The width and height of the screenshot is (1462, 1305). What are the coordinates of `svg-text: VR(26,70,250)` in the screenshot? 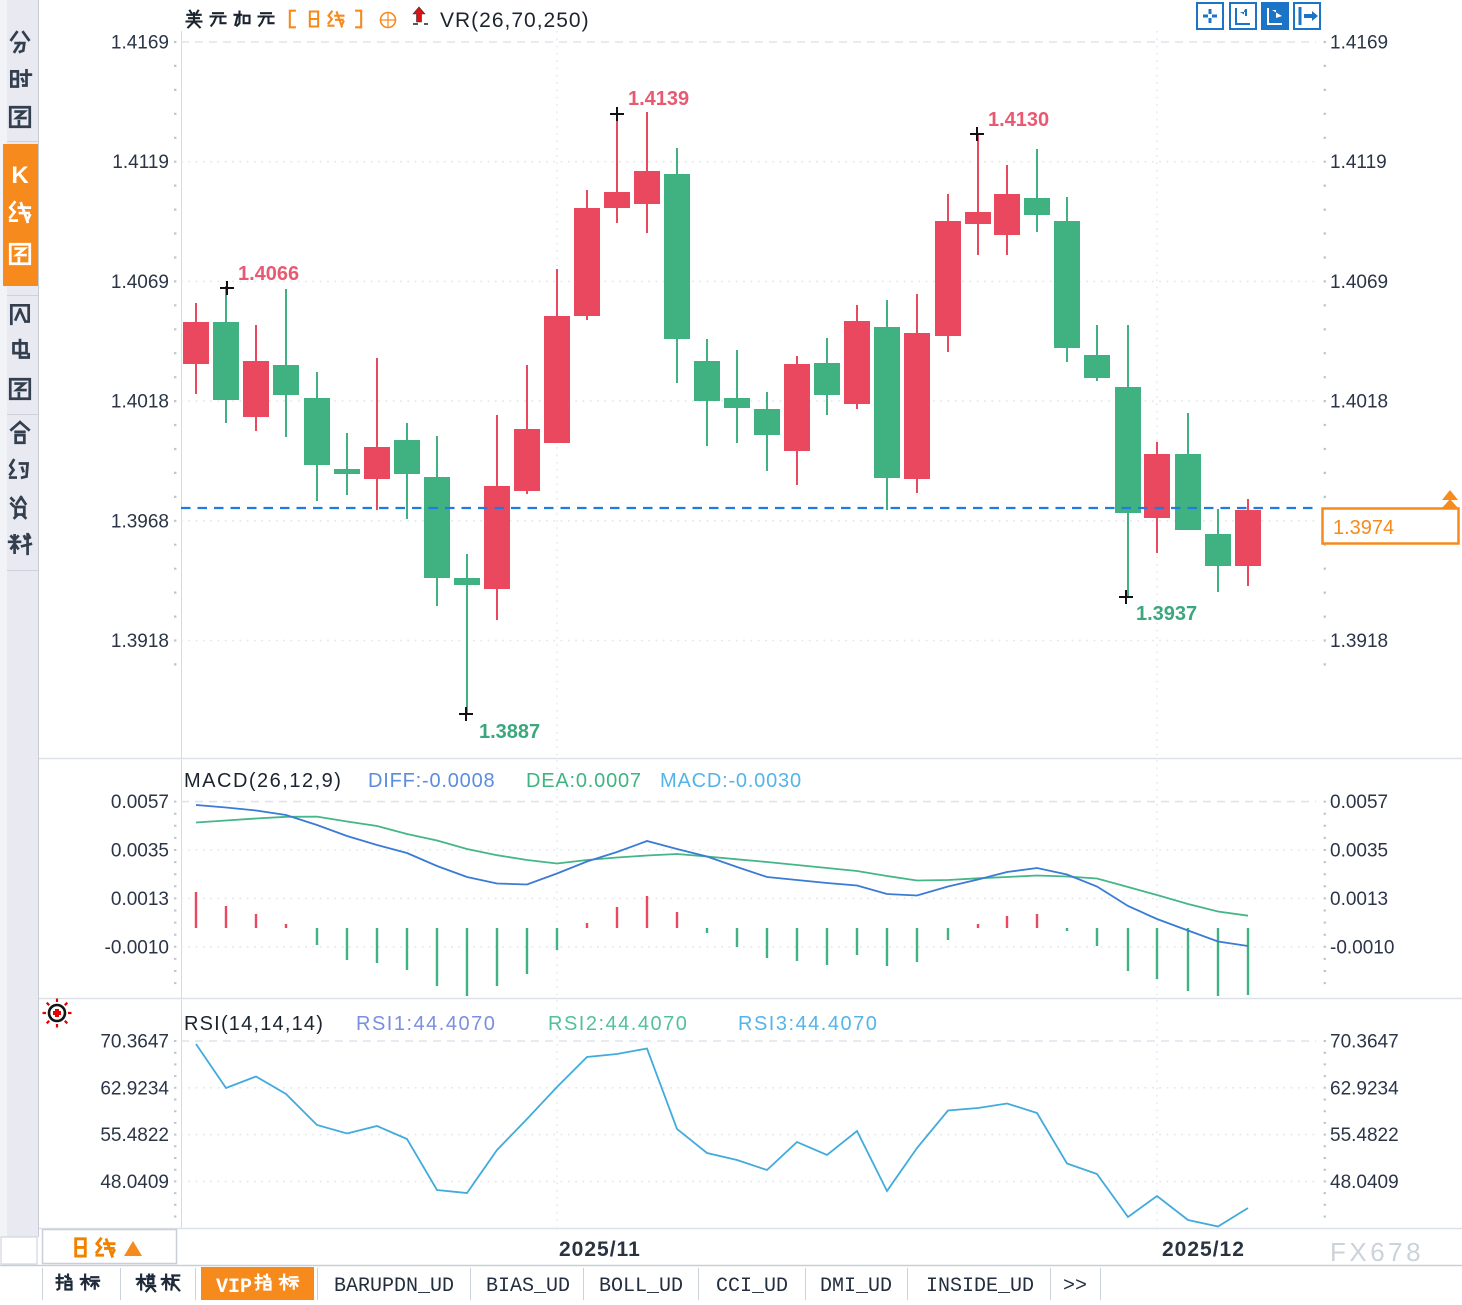 It's located at (515, 20).